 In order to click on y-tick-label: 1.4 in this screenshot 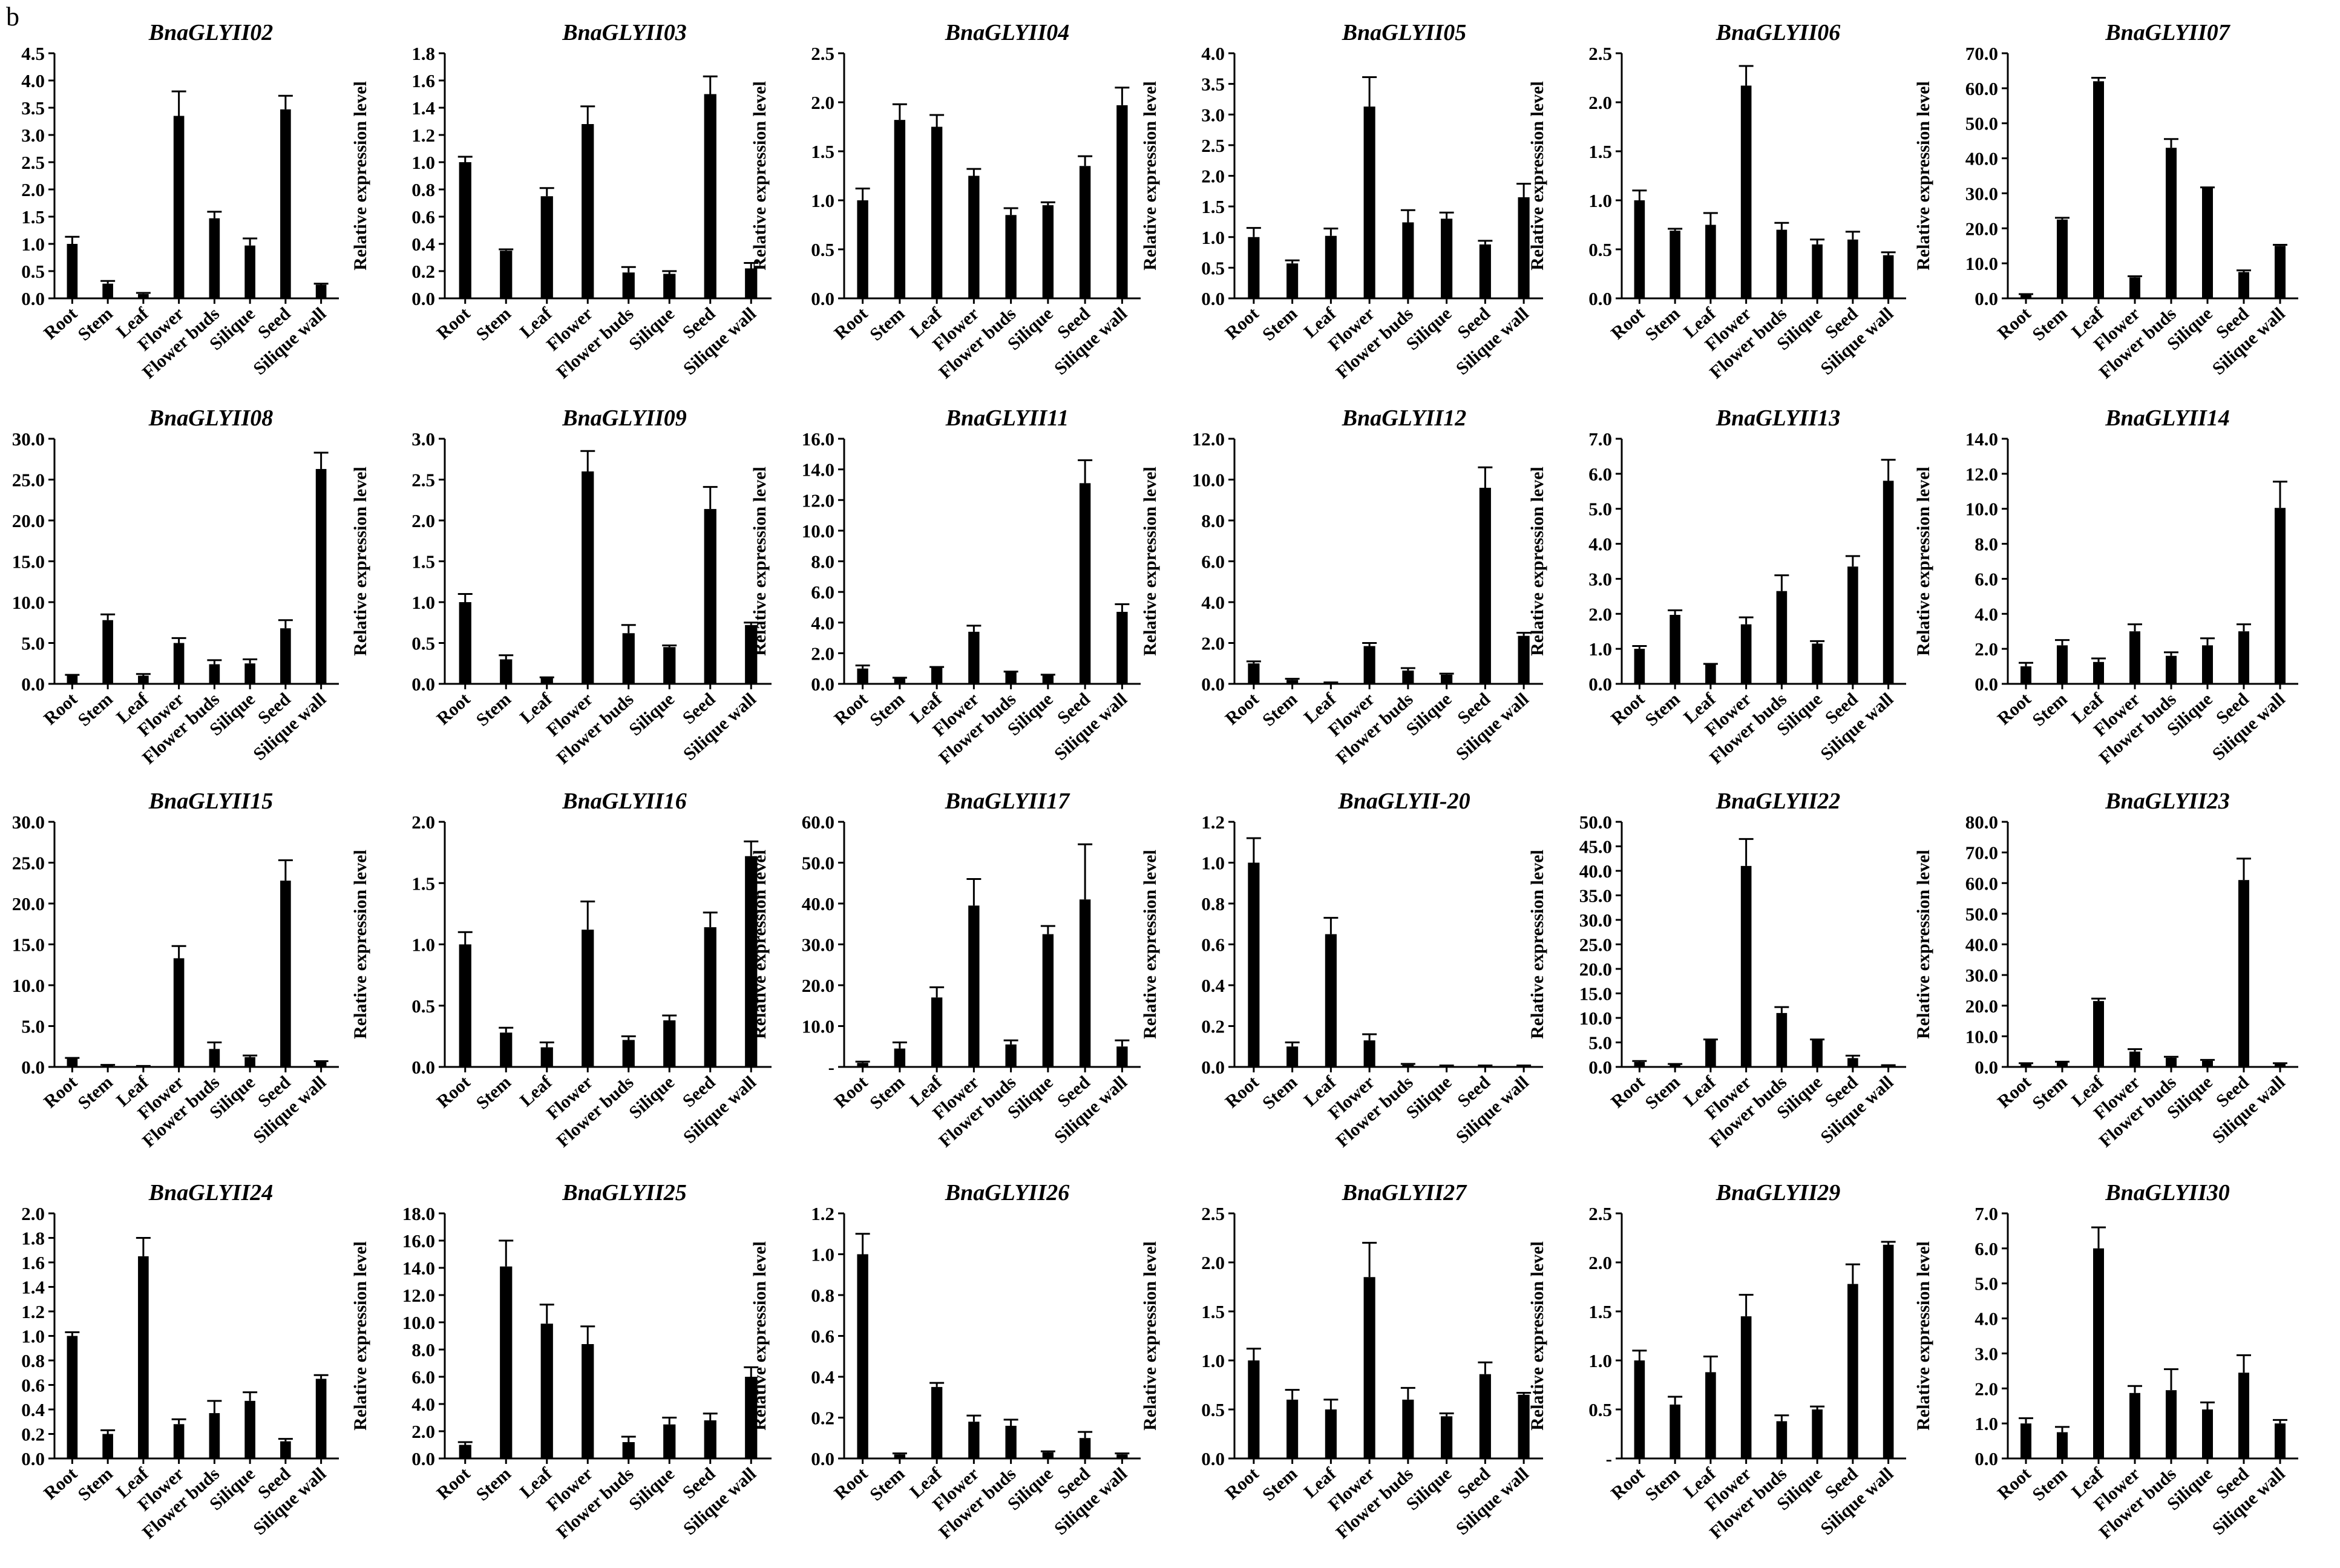, I will do `click(423, 108)`.